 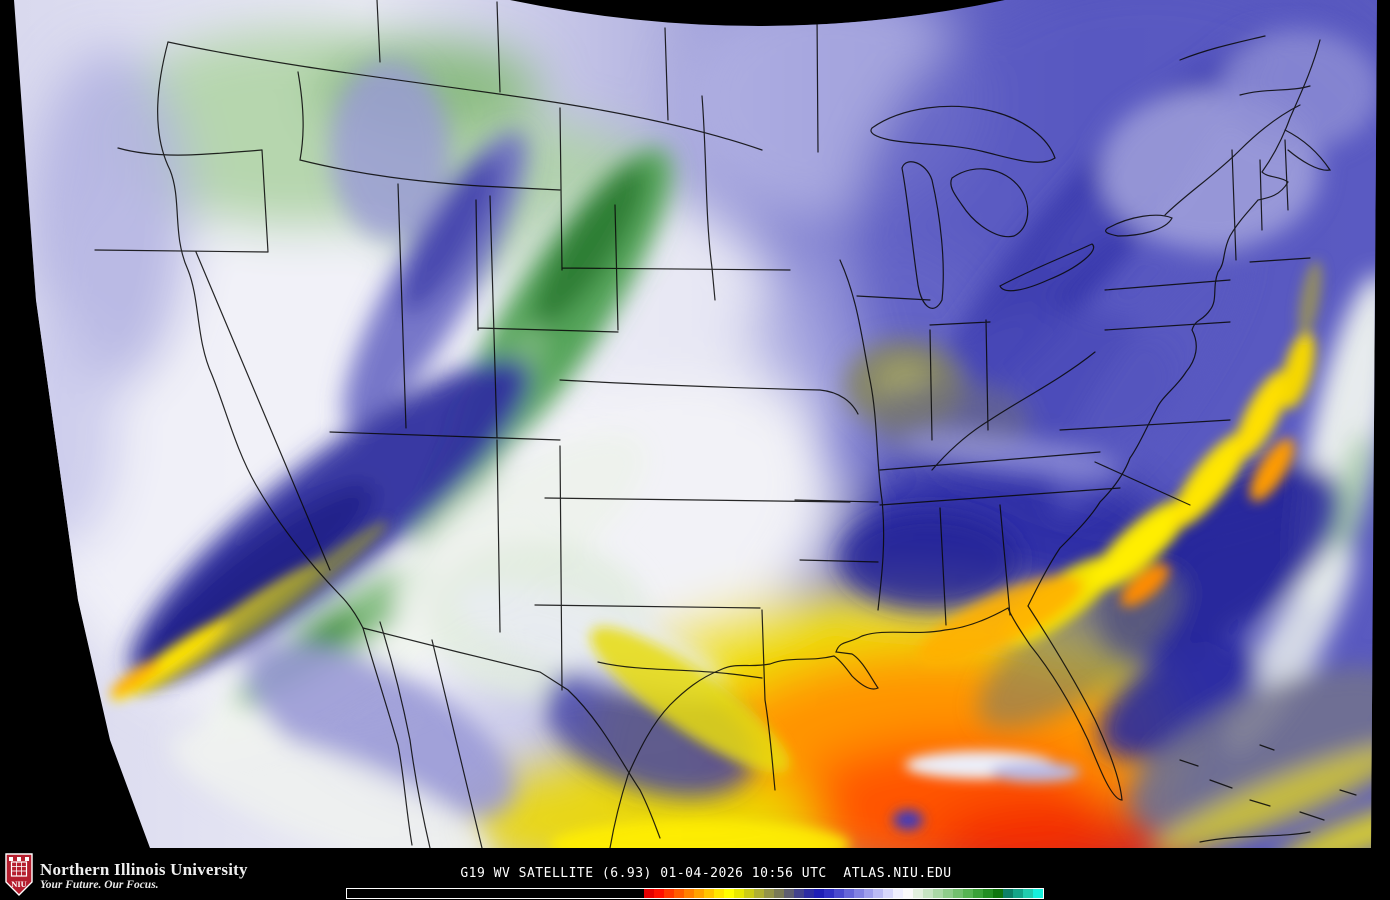 I want to click on university-name: Northern Illinois University, so click(x=144, y=869).